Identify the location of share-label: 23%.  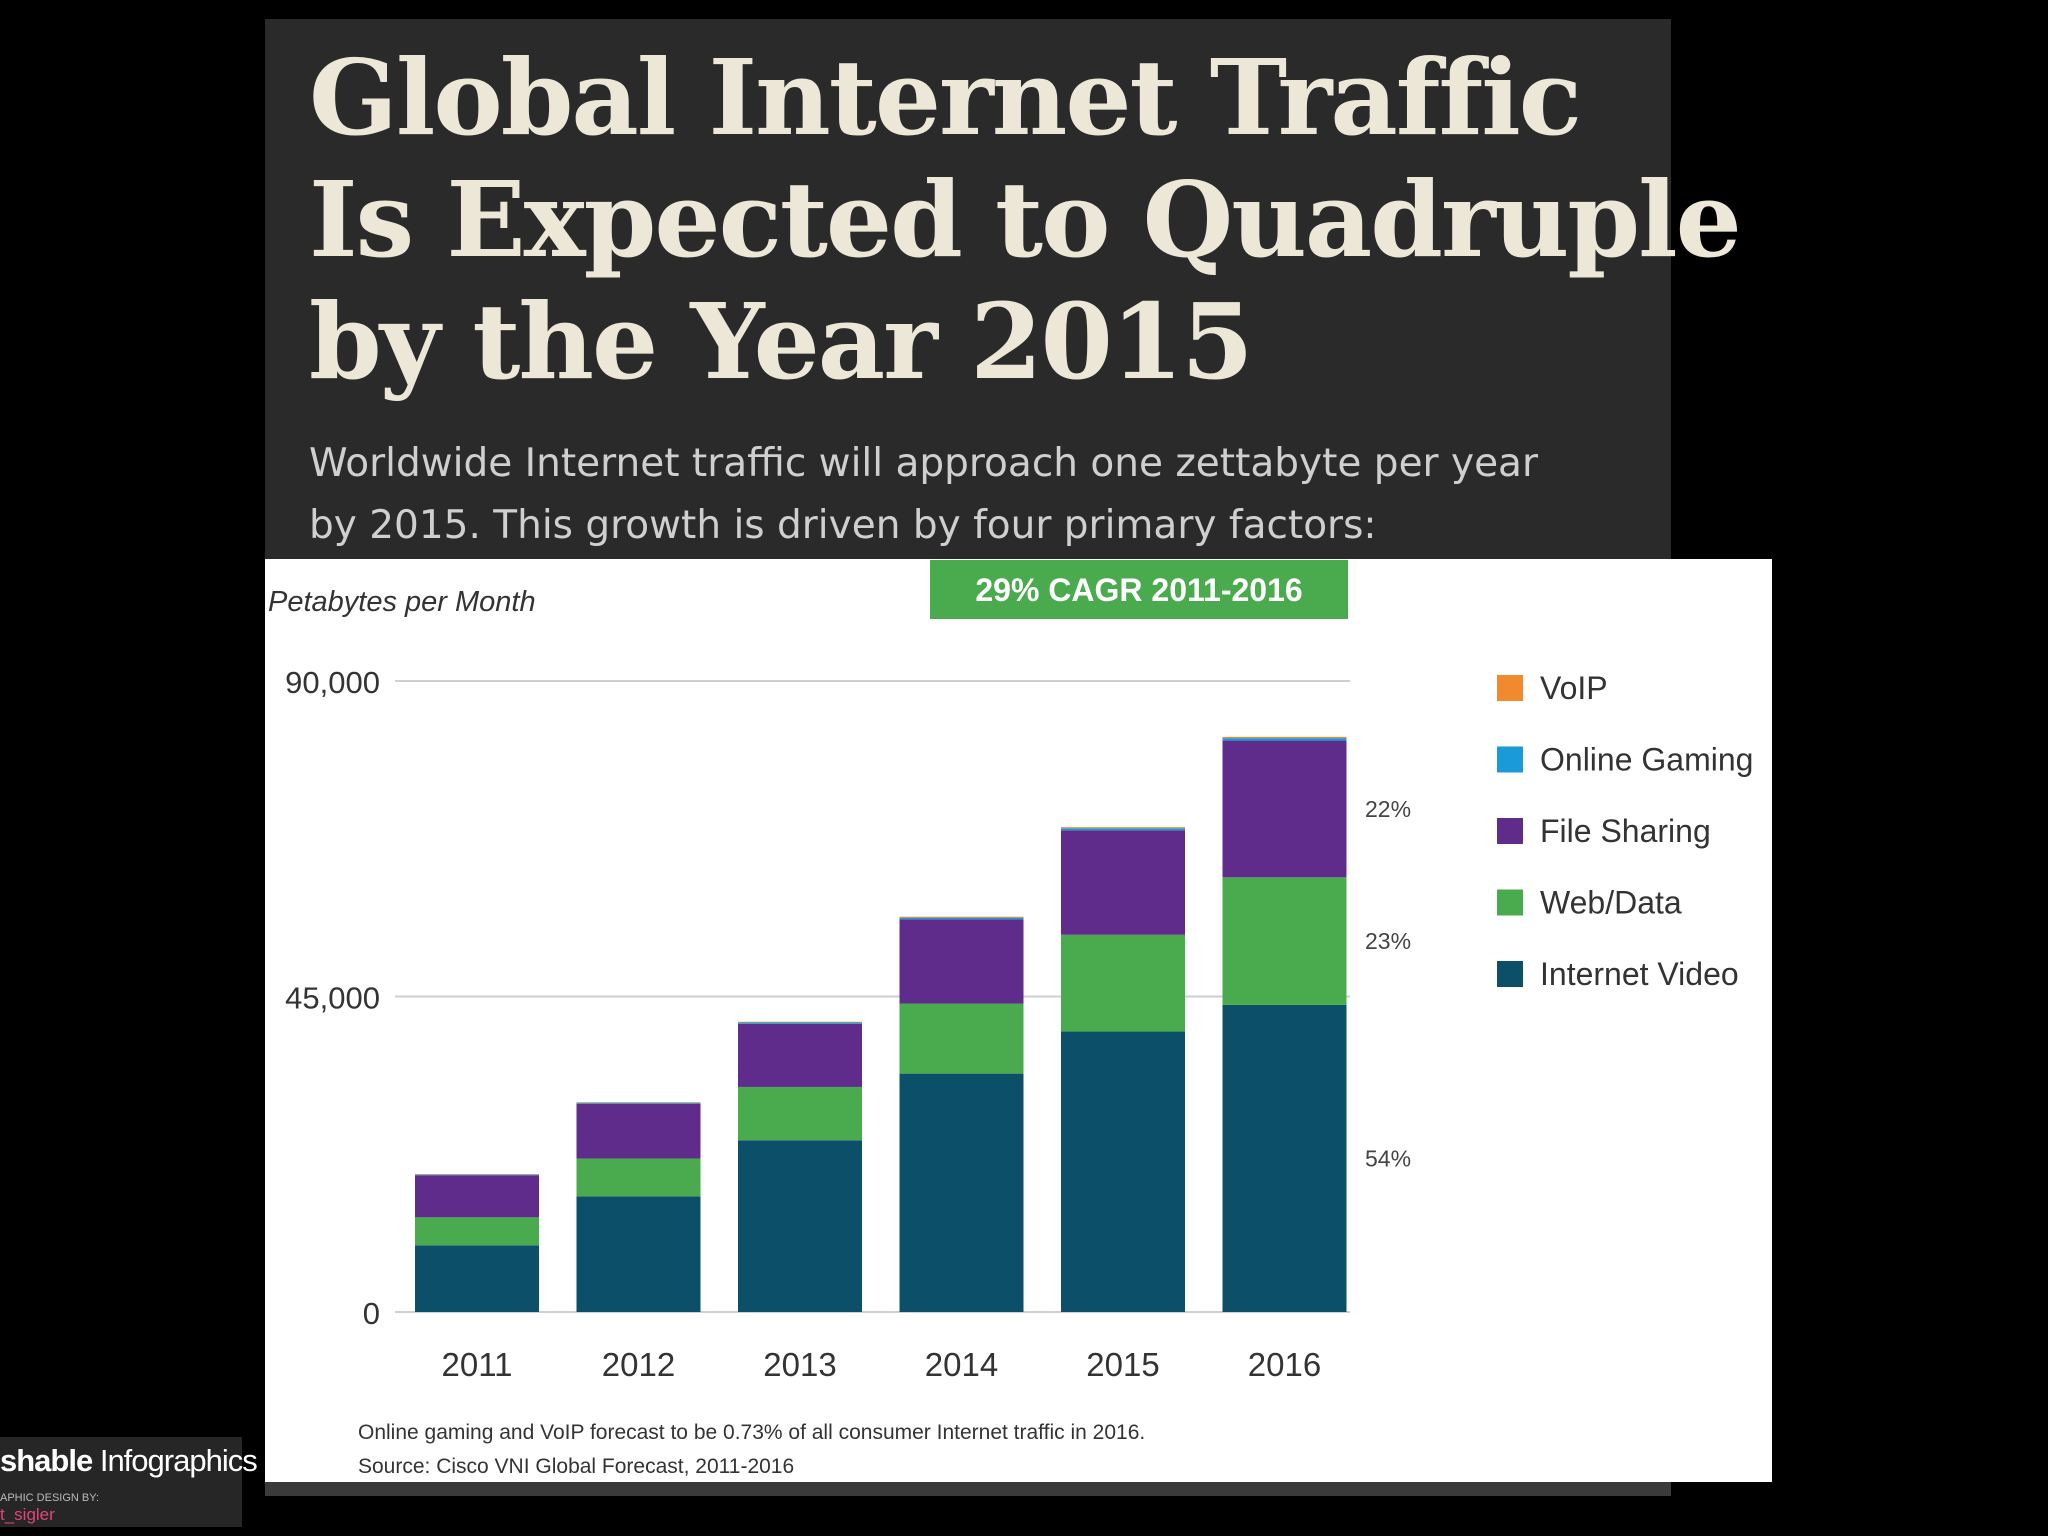
(1388, 941).